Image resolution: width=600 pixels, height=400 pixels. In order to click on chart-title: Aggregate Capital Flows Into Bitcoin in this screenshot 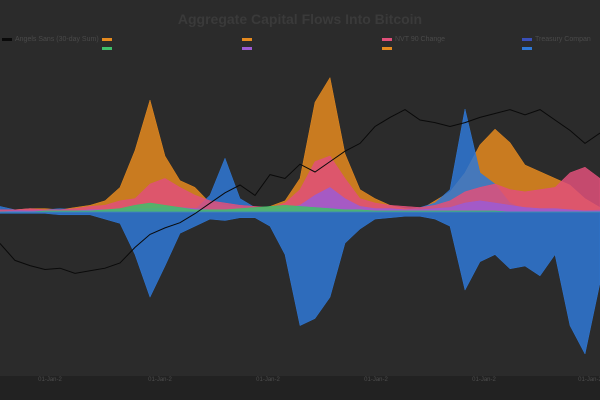, I will do `click(300, 19)`.